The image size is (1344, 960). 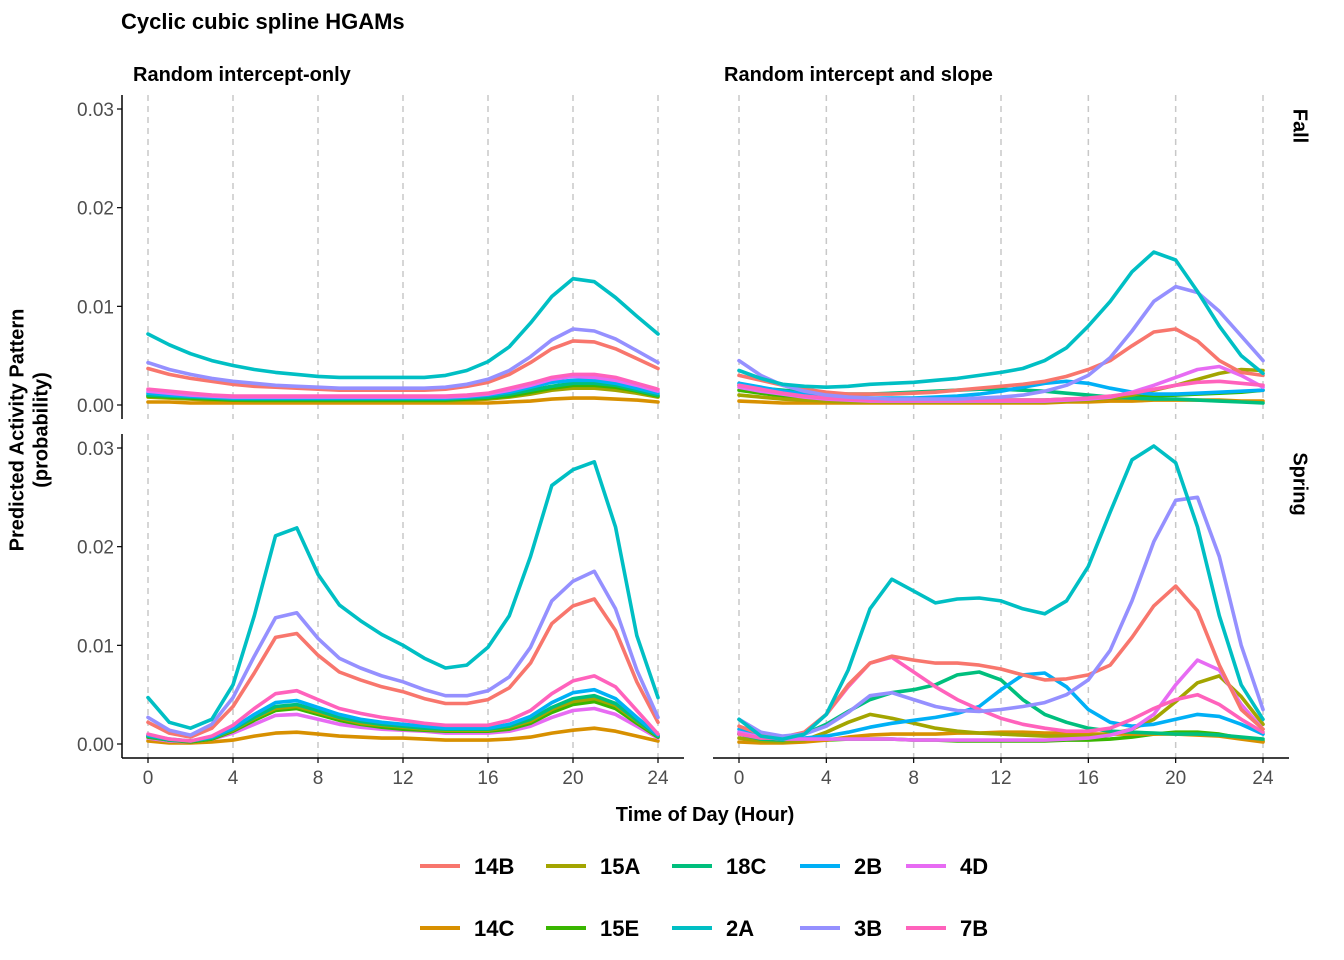 What do you see at coordinates (242, 75) in the screenshot?
I see `facet-label-col-1: Random intercept-only` at bounding box center [242, 75].